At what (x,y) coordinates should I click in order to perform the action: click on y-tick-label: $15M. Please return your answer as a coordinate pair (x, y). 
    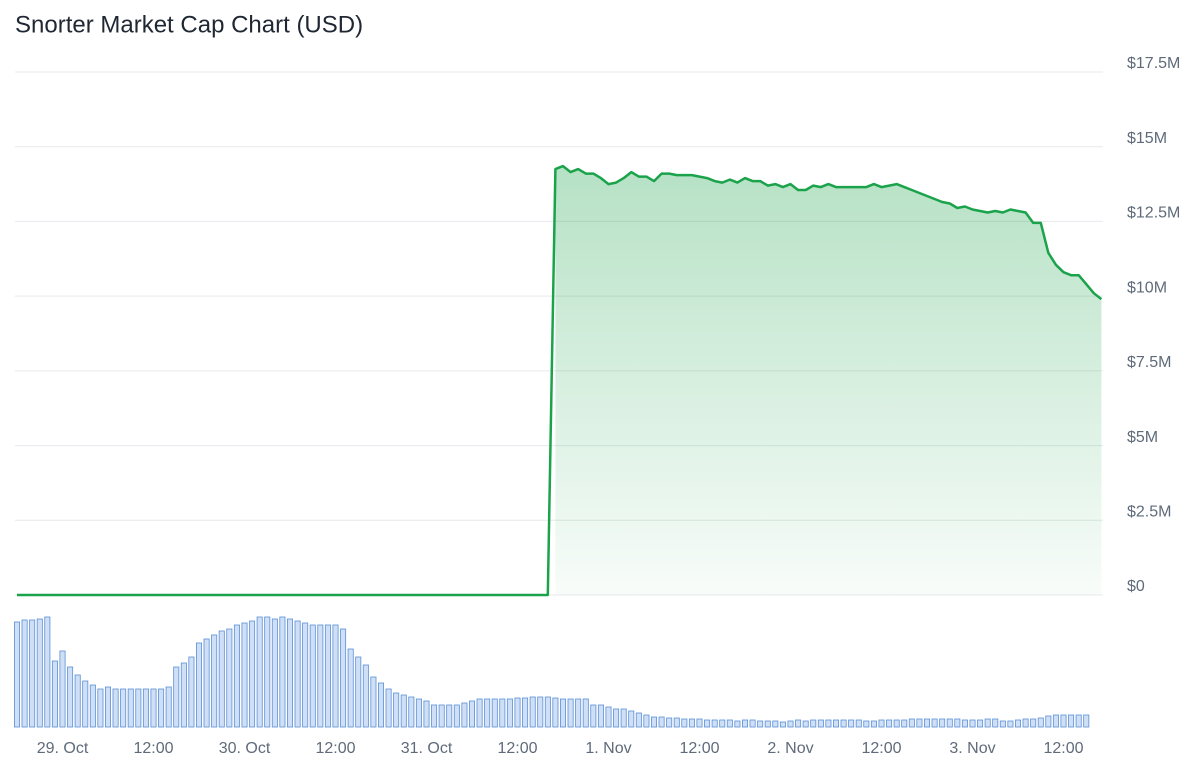
    Looking at the image, I should click on (1147, 138).